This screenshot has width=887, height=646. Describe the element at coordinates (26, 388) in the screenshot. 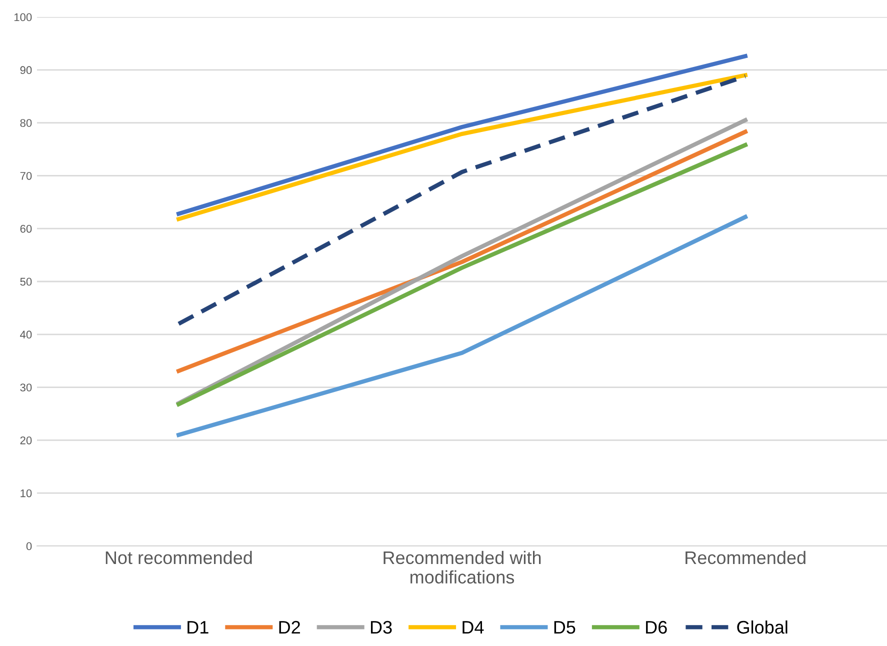

I see `y-tick-label: 30` at that location.